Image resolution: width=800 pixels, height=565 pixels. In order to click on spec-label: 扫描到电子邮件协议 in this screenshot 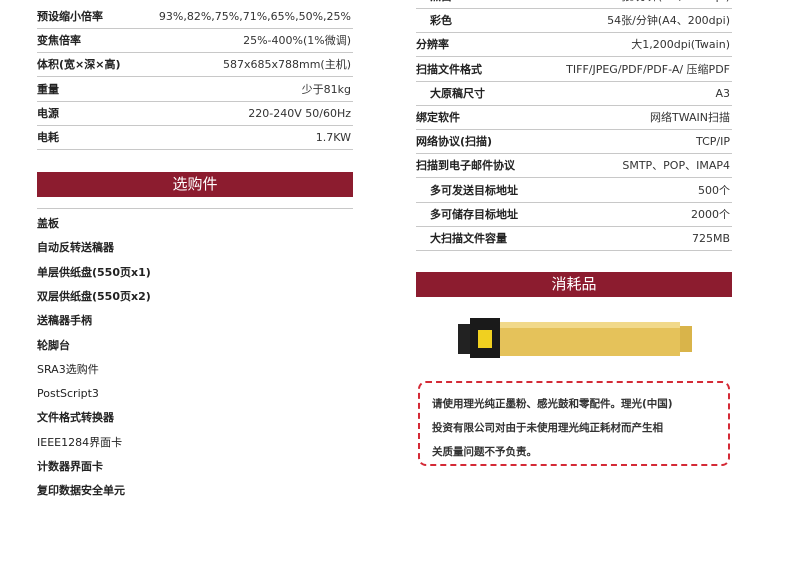, I will do `click(465, 166)`.